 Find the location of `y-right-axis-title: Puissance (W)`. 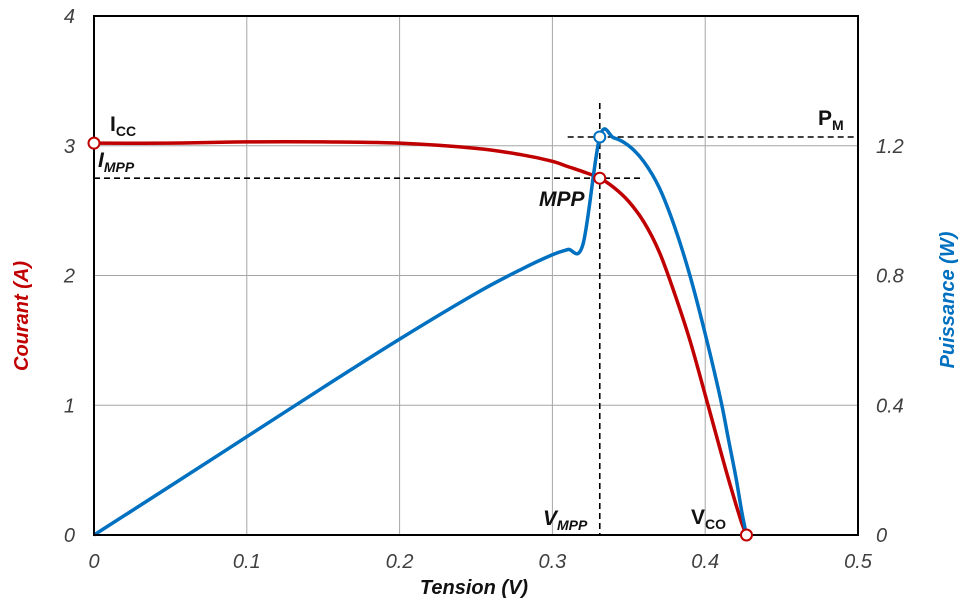

y-right-axis-title: Puissance (W) is located at coordinates (948, 299).